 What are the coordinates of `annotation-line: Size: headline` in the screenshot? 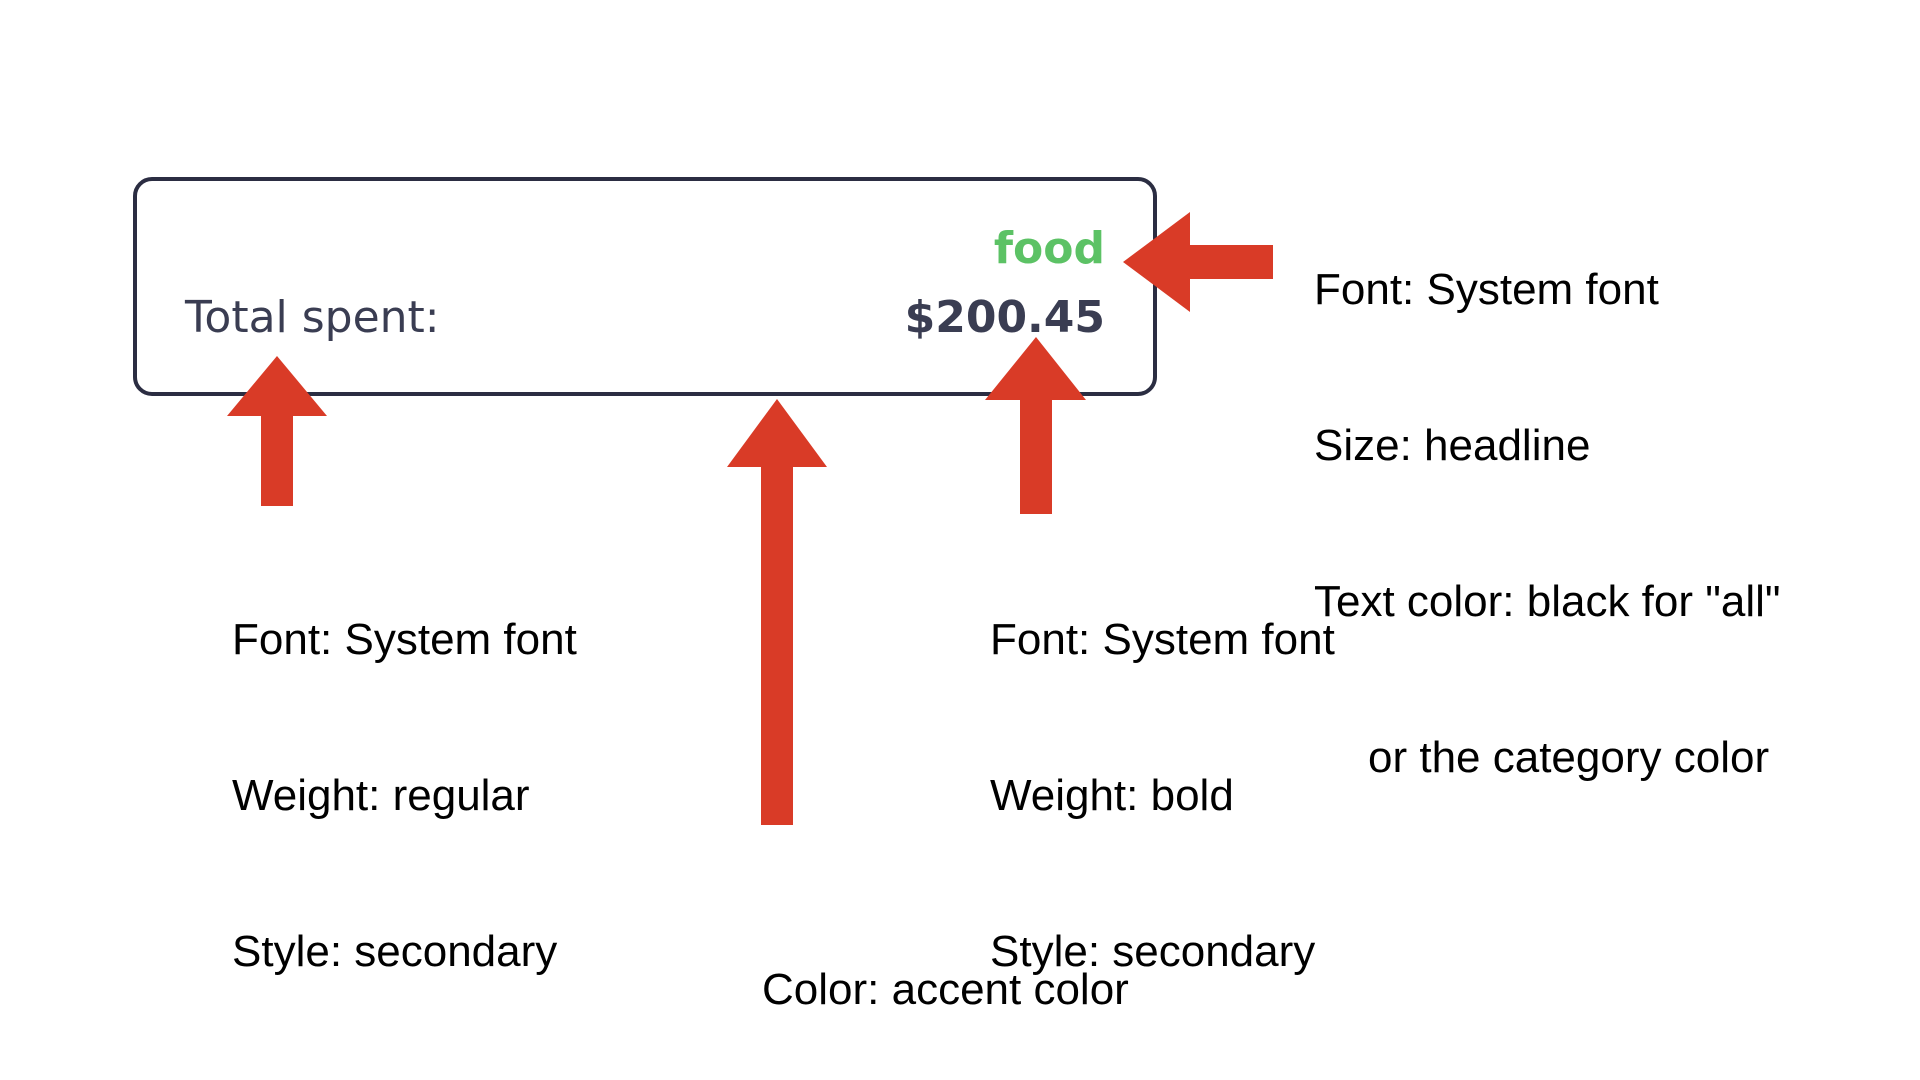 It's located at (1452, 445).